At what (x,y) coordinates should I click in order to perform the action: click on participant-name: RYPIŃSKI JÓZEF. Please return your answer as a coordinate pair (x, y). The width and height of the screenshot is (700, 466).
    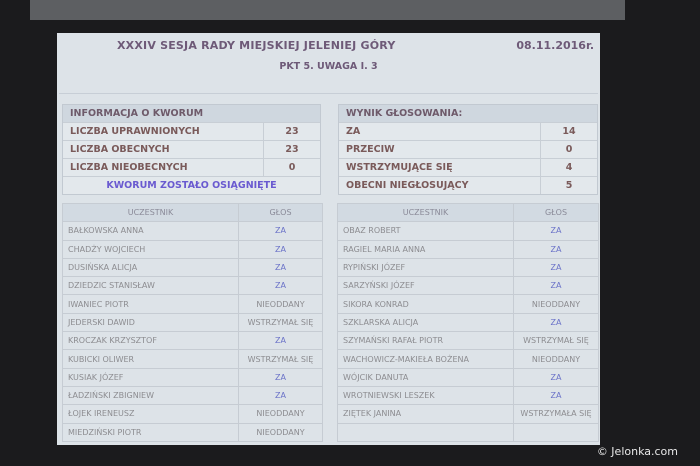
    Looking at the image, I should click on (425, 267).